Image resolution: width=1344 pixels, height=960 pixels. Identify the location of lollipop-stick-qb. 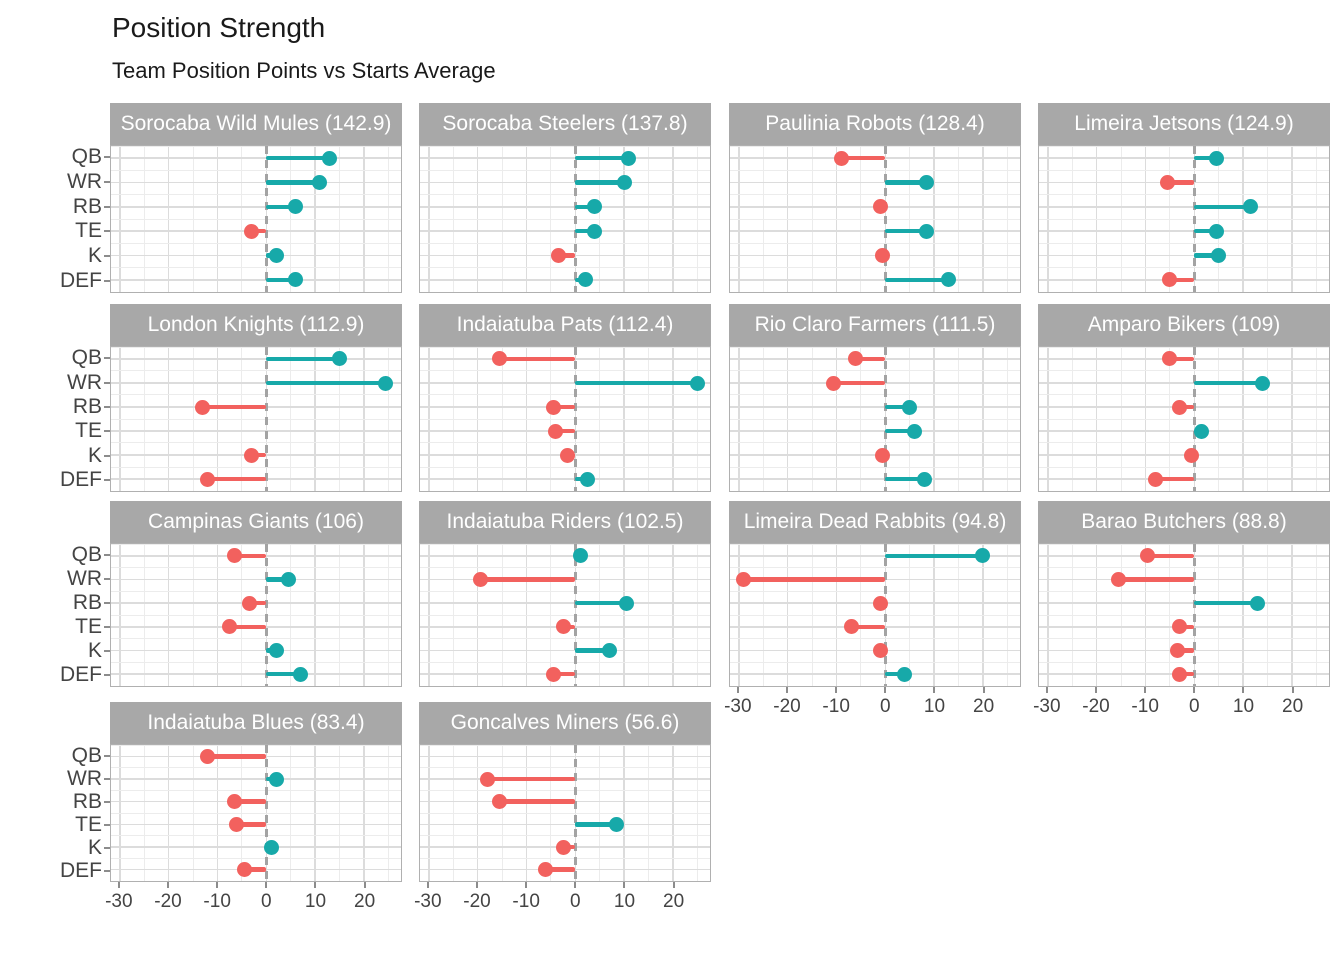
(298, 158).